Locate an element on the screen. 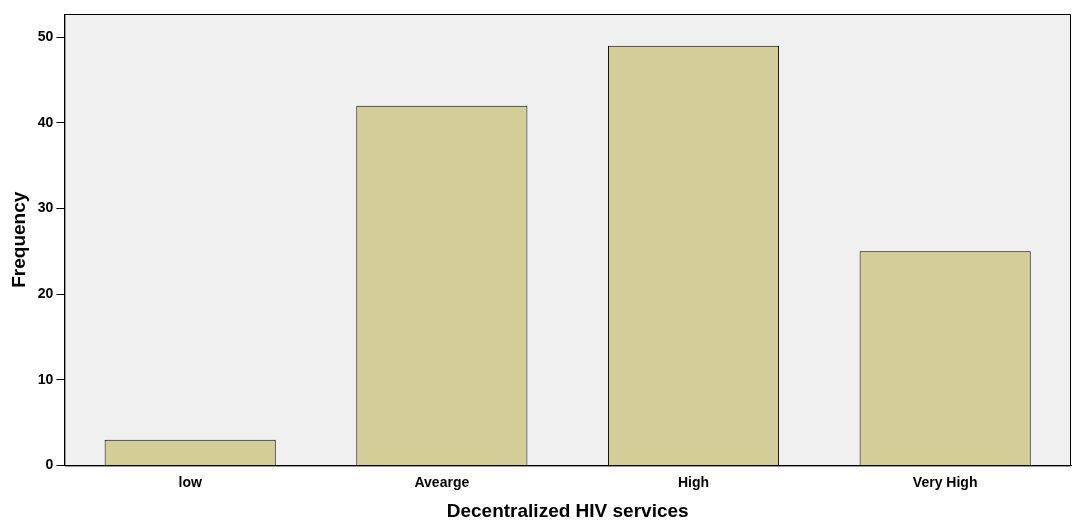 The width and height of the screenshot is (1073, 531). y-tick-label: 10 is located at coordinates (45, 378).